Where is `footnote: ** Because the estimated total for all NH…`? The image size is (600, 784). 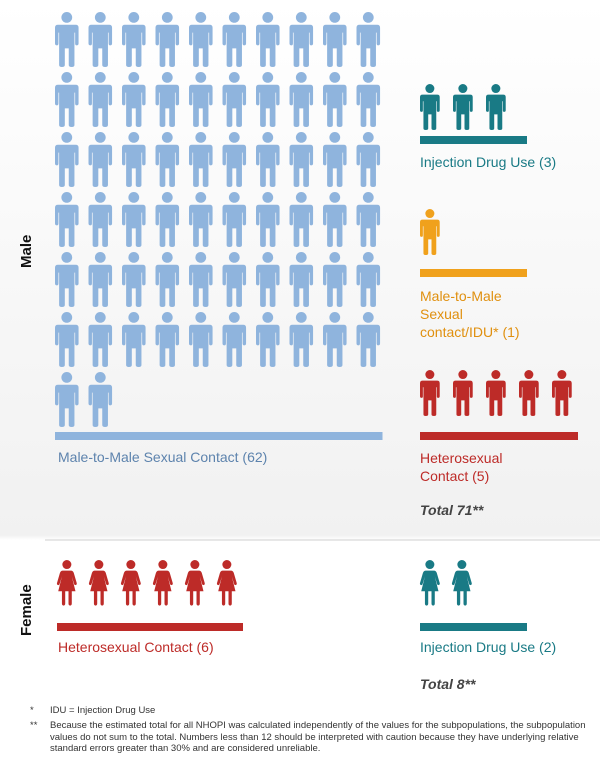
footnote: ** Because the estimated total for all NH… is located at coordinates (310, 737).